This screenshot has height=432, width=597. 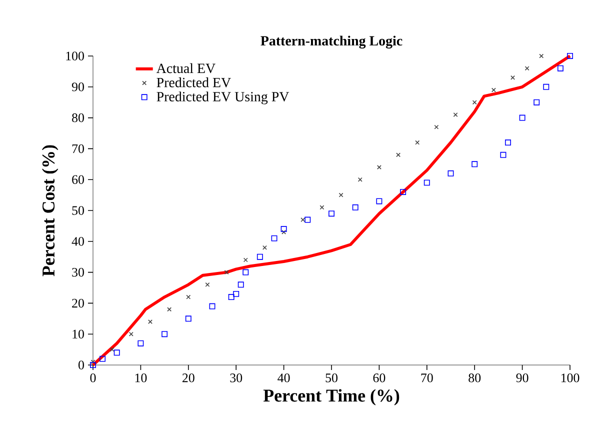 I want to click on x-tick-label: 30, so click(x=236, y=378).